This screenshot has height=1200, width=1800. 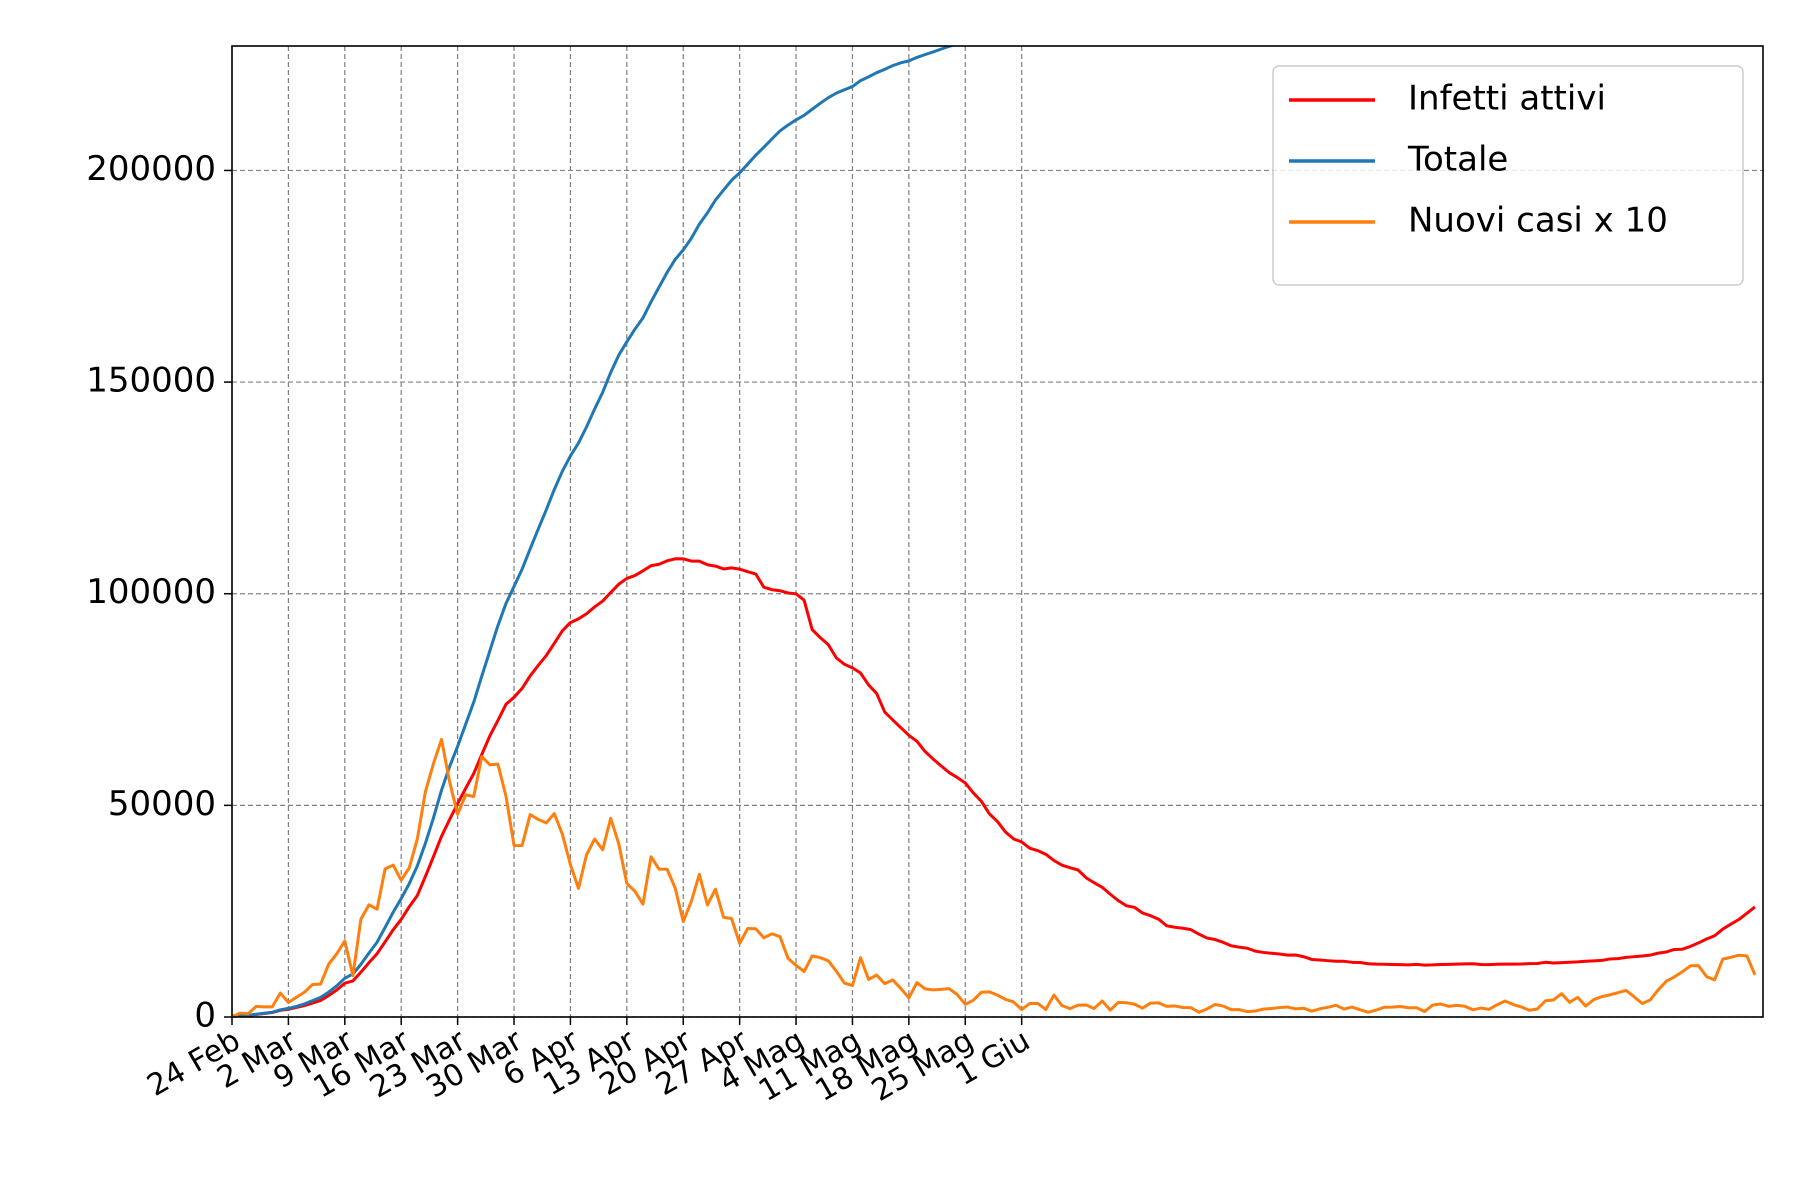 What do you see at coordinates (151, 592) in the screenshot?
I see `y-tick-label: 100000` at bounding box center [151, 592].